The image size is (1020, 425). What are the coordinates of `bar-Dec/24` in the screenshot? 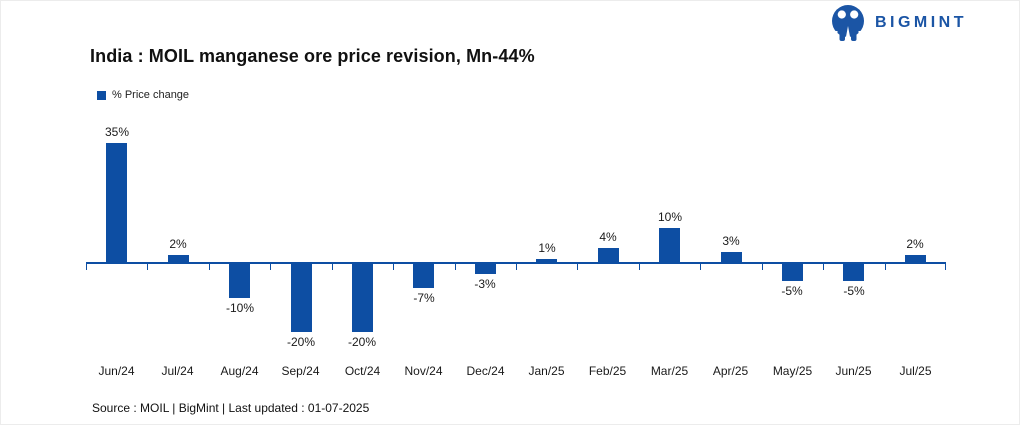 It's located at (485, 269).